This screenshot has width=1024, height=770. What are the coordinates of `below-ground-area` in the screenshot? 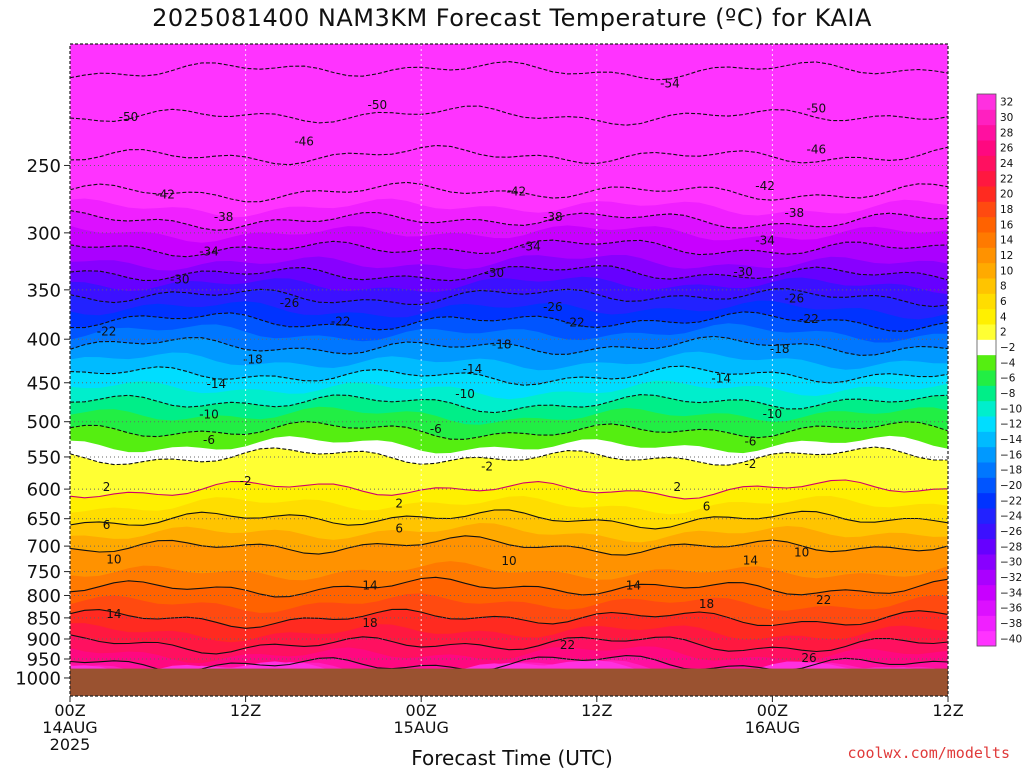 It's located at (509, 682).